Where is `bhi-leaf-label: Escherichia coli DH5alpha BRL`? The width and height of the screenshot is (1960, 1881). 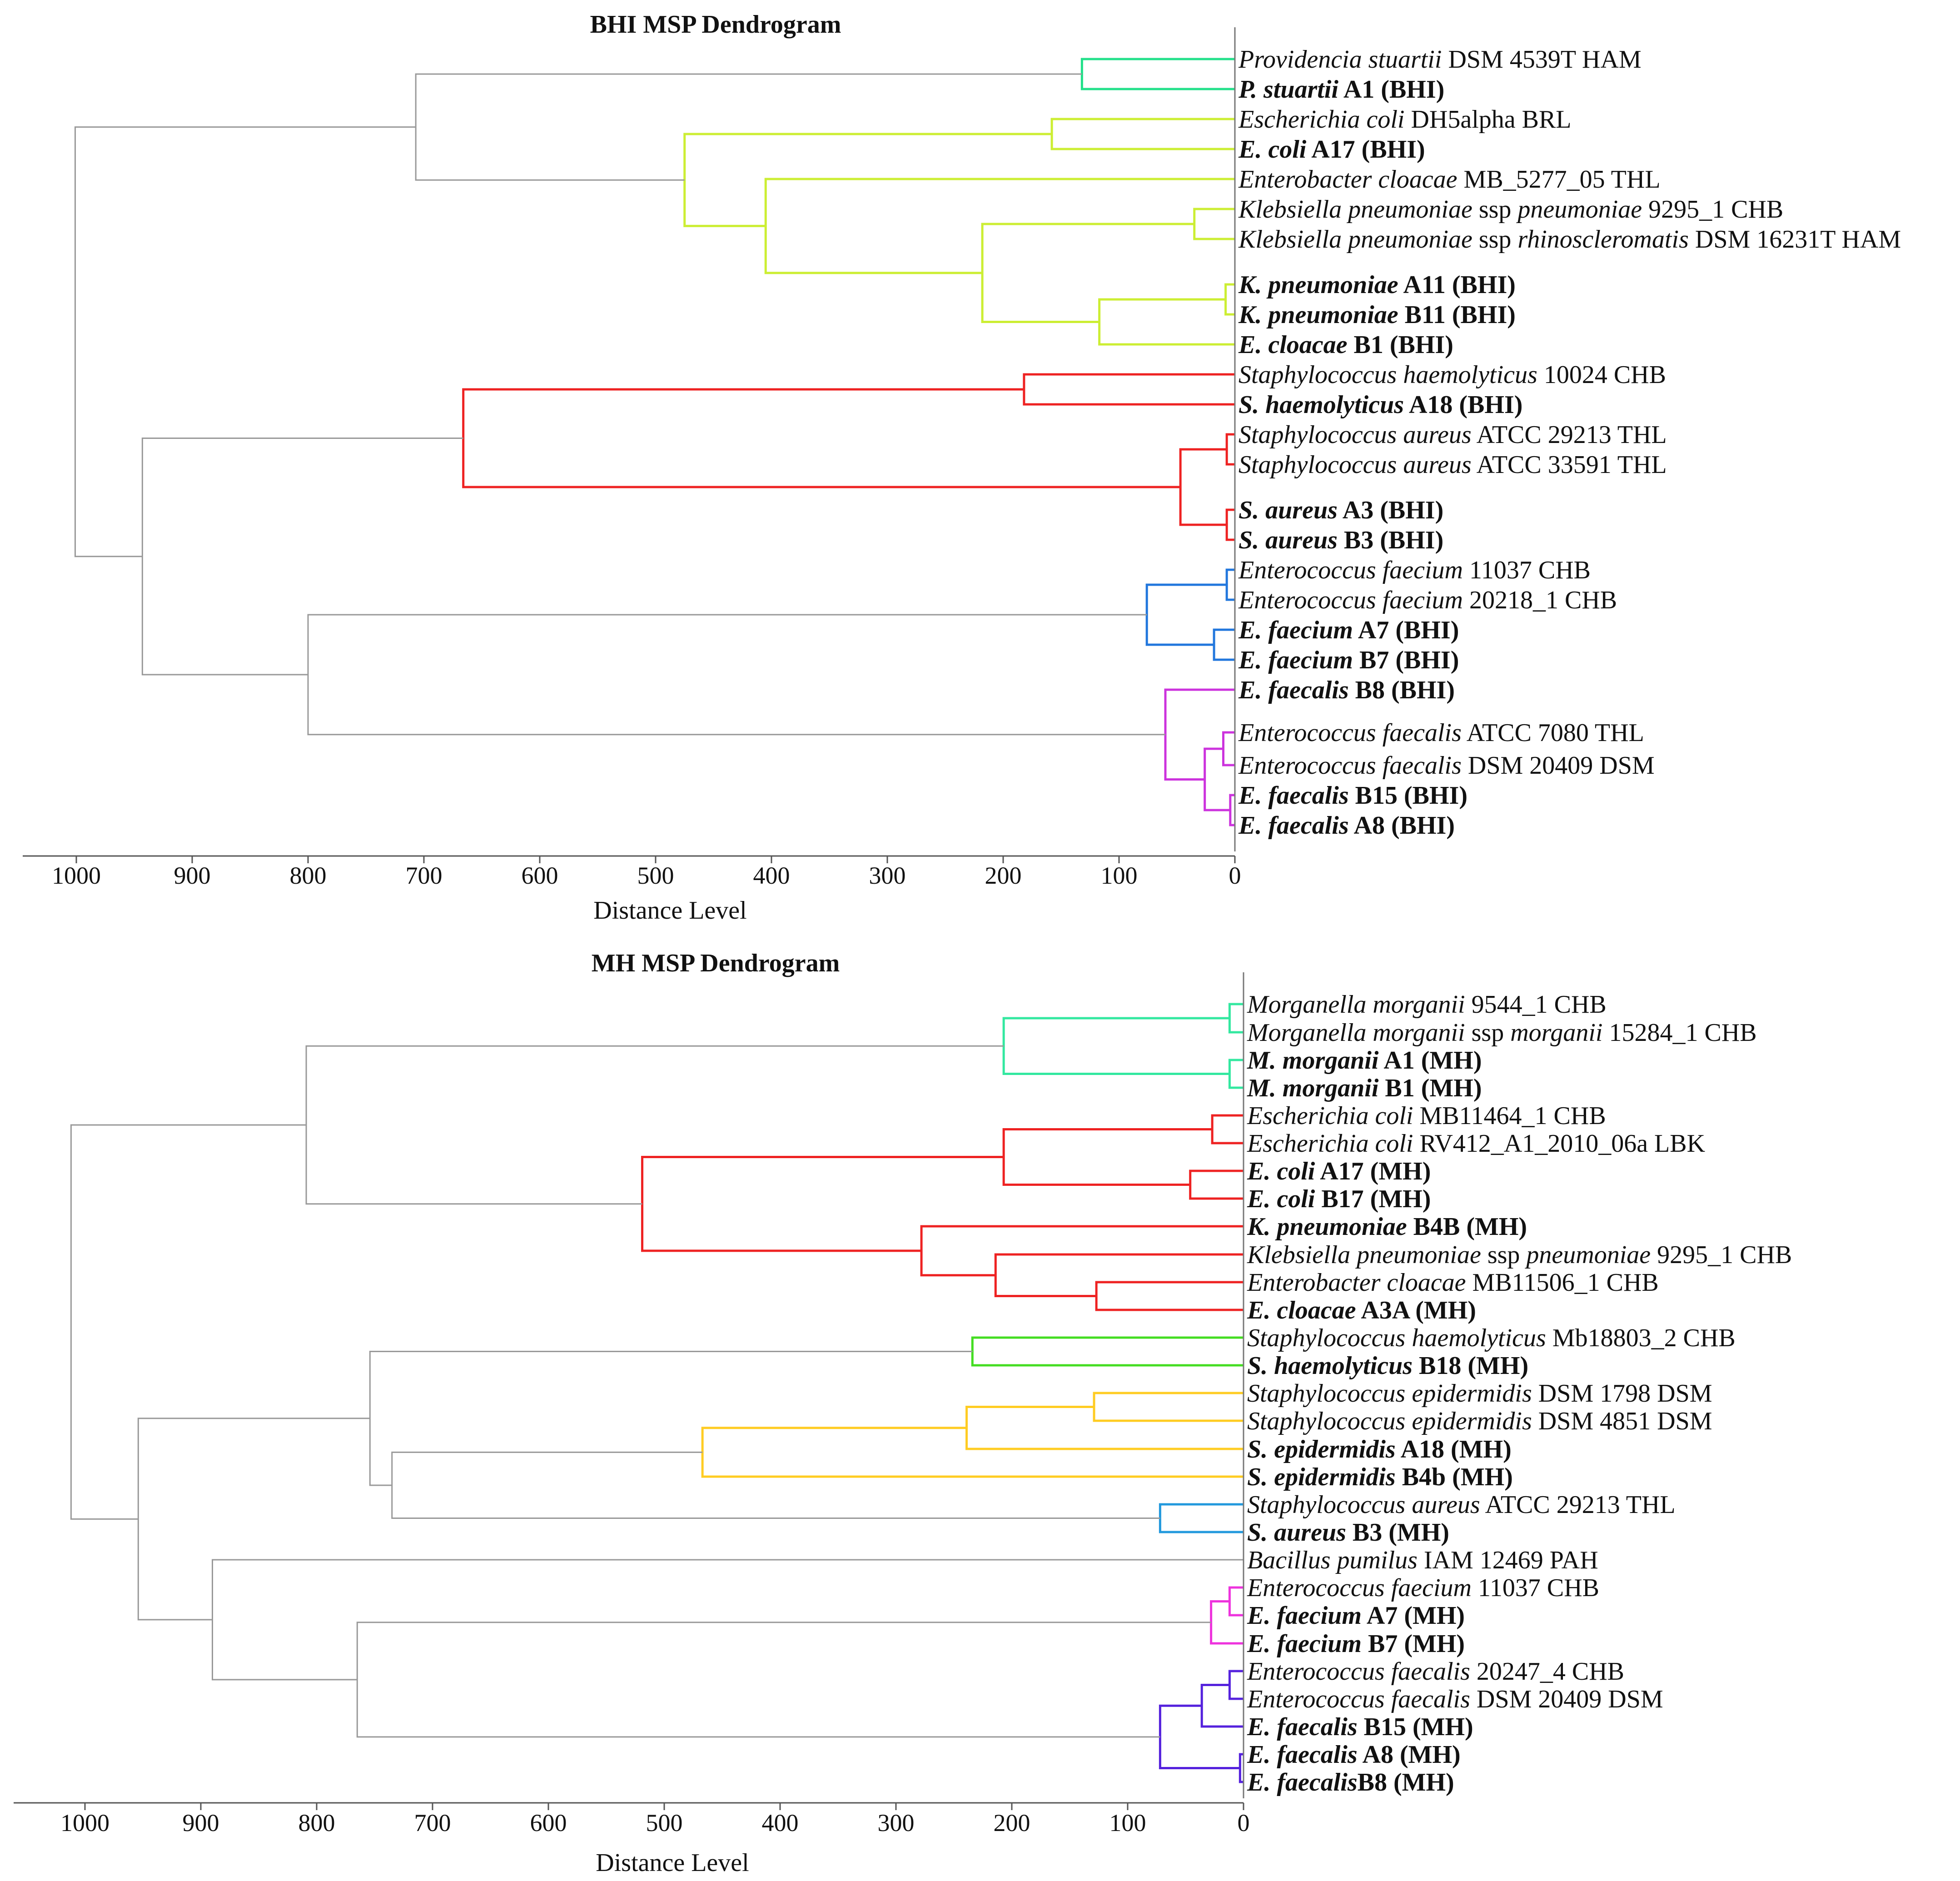 bhi-leaf-label: Escherichia coli DH5alpha BRL is located at coordinates (1405, 119).